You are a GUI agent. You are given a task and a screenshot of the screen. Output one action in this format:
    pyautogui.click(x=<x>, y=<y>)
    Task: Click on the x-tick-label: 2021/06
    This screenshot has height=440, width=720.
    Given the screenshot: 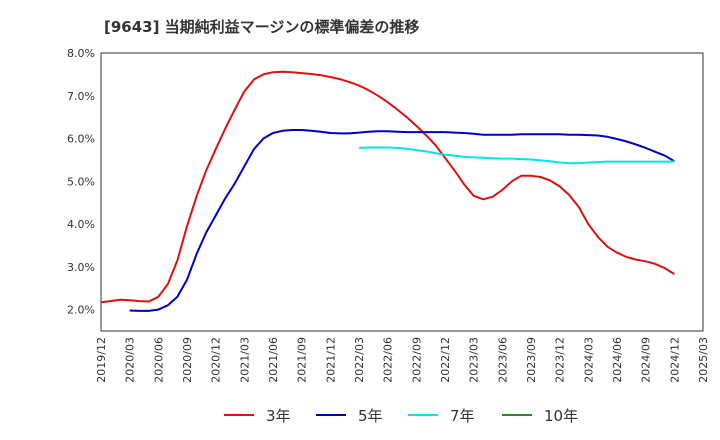 What is the action you would take?
    pyautogui.click(x=273, y=360)
    